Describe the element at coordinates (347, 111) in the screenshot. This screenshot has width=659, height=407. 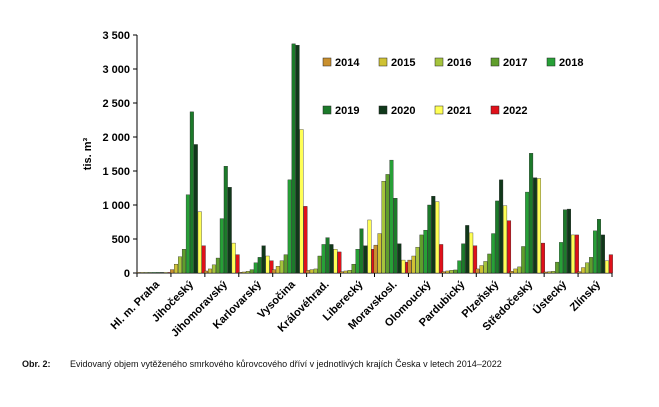
I see `legend-label: 2019` at that location.